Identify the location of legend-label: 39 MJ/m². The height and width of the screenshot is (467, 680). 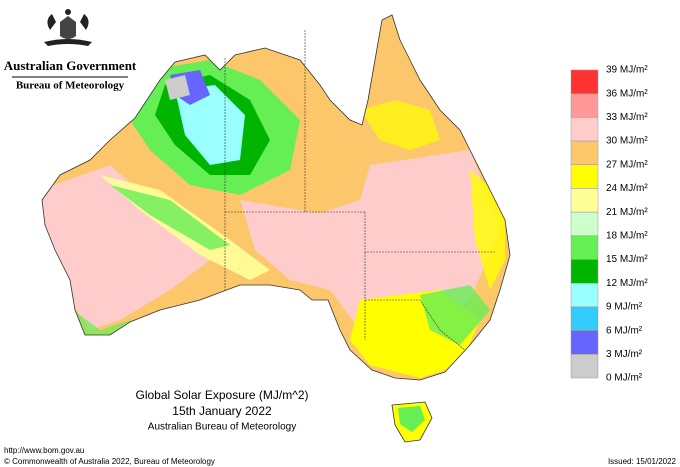
(627, 70).